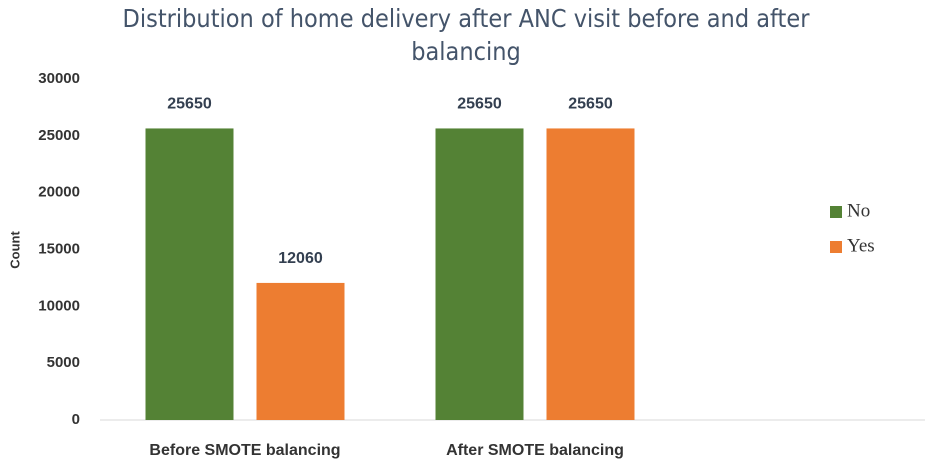 This screenshot has width=942, height=465. Describe the element at coordinates (14, 250) in the screenshot. I see `y-axis-label: Count` at that location.